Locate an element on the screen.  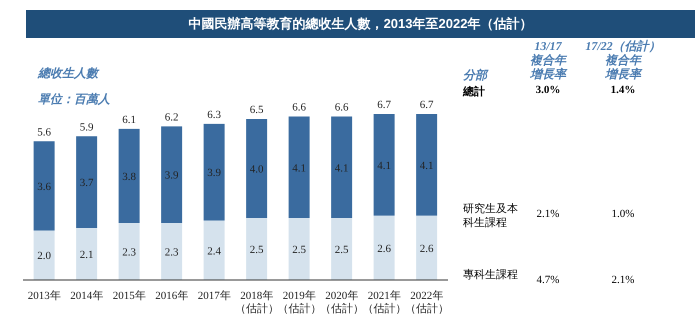
x-tick-label: 2013年 is located at coordinates (44, 296).